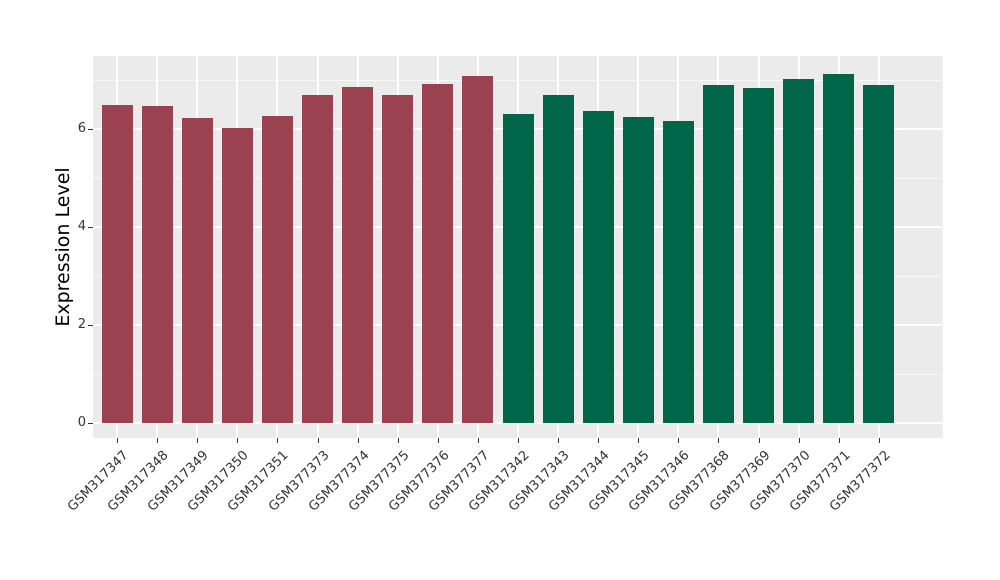 The image size is (1000, 580). I want to click on bar-GSM377376, so click(438, 253).